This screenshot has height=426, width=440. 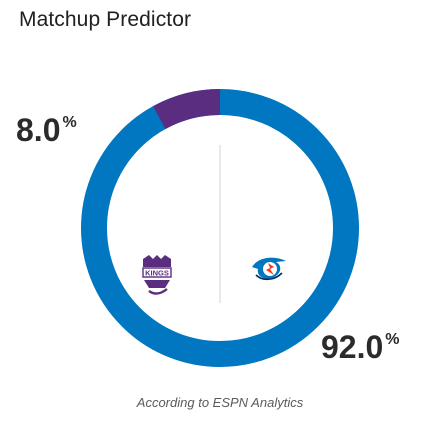 I want to click on oklahoma-city-thunder-logo, so click(x=269, y=269).